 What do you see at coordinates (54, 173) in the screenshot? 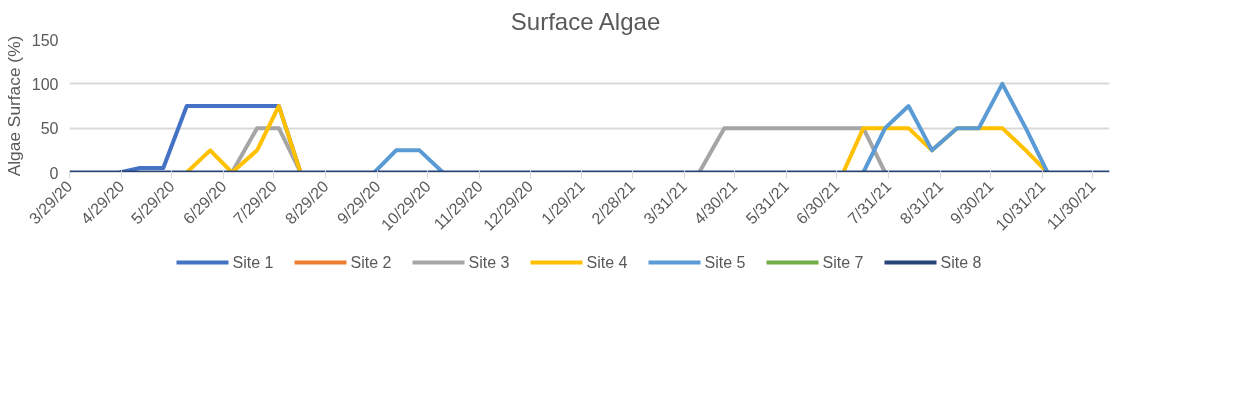
I see `y-tick-label: 0` at bounding box center [54, 173].